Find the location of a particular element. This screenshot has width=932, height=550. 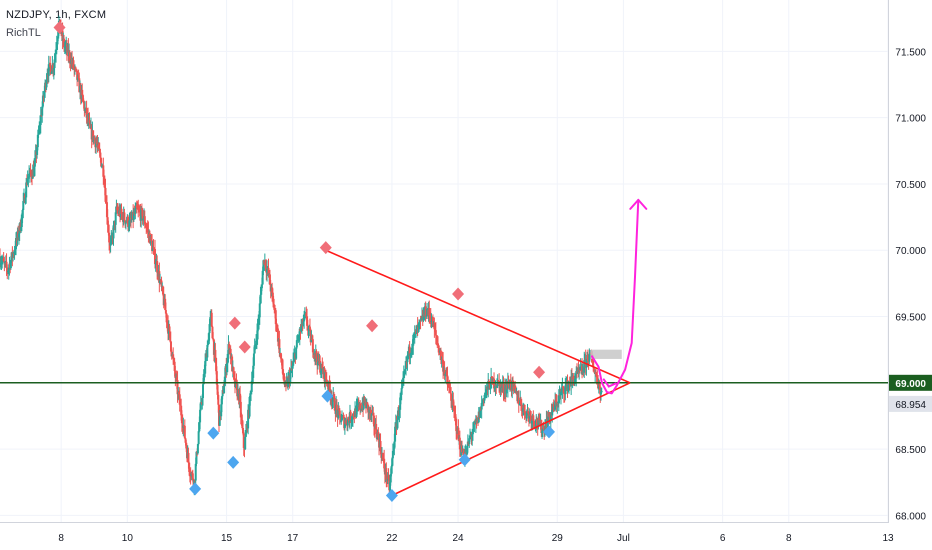

time-tick-label: 17 is located at coordinates (293, 538).